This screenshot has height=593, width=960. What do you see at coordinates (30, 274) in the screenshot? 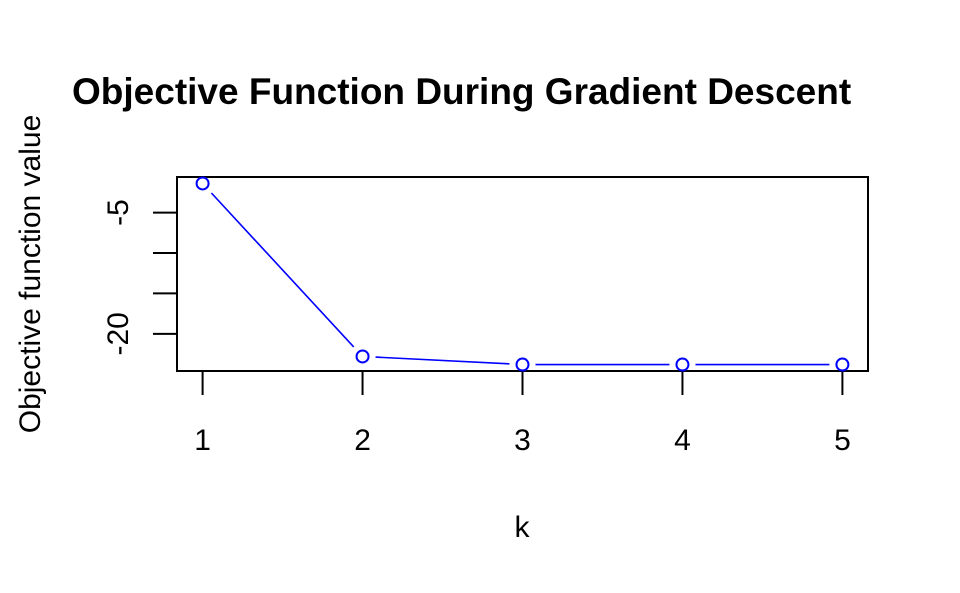
I see `y-axis-label: Objective function value` at bounding box center [30, 274].